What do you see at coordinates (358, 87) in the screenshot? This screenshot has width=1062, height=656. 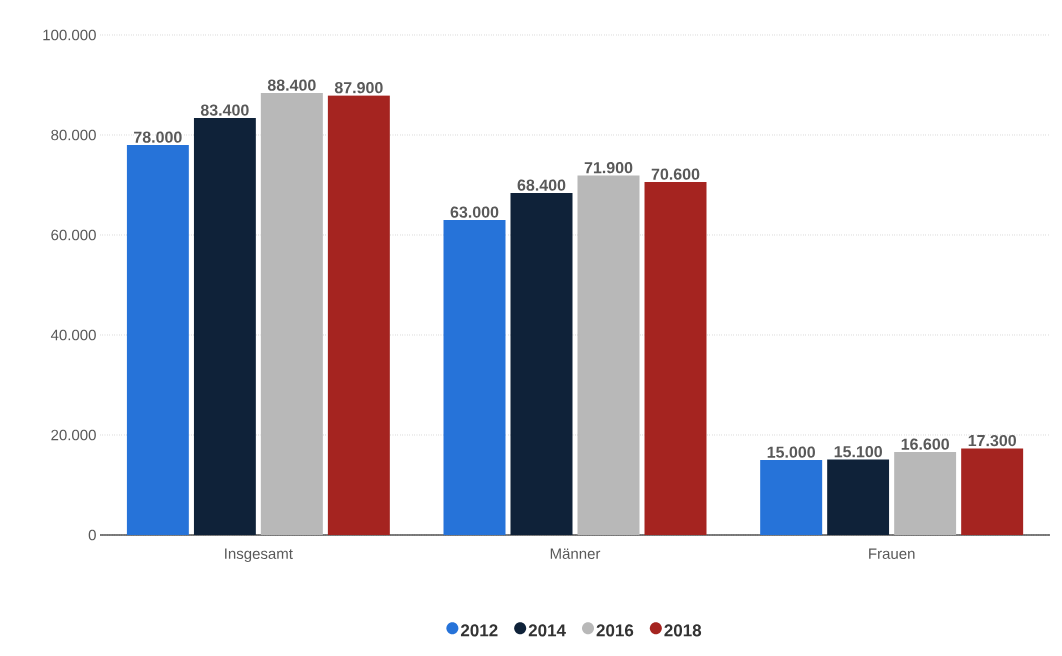 I see `data-label: 87.900` at bounding box center [358, 87].